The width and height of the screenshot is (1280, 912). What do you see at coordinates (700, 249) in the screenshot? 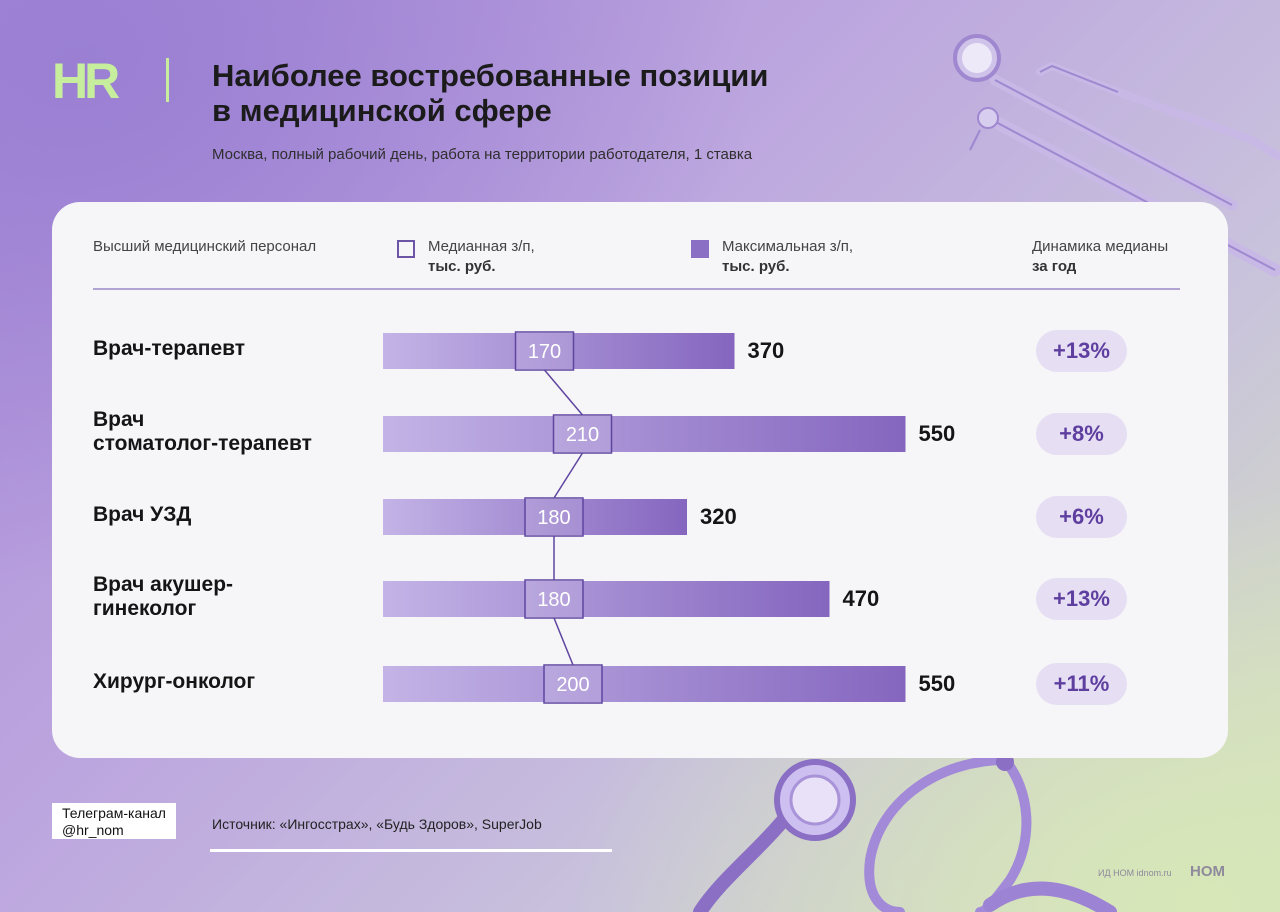
I see `legend-max-swatch` at bounding box center [700, 249].